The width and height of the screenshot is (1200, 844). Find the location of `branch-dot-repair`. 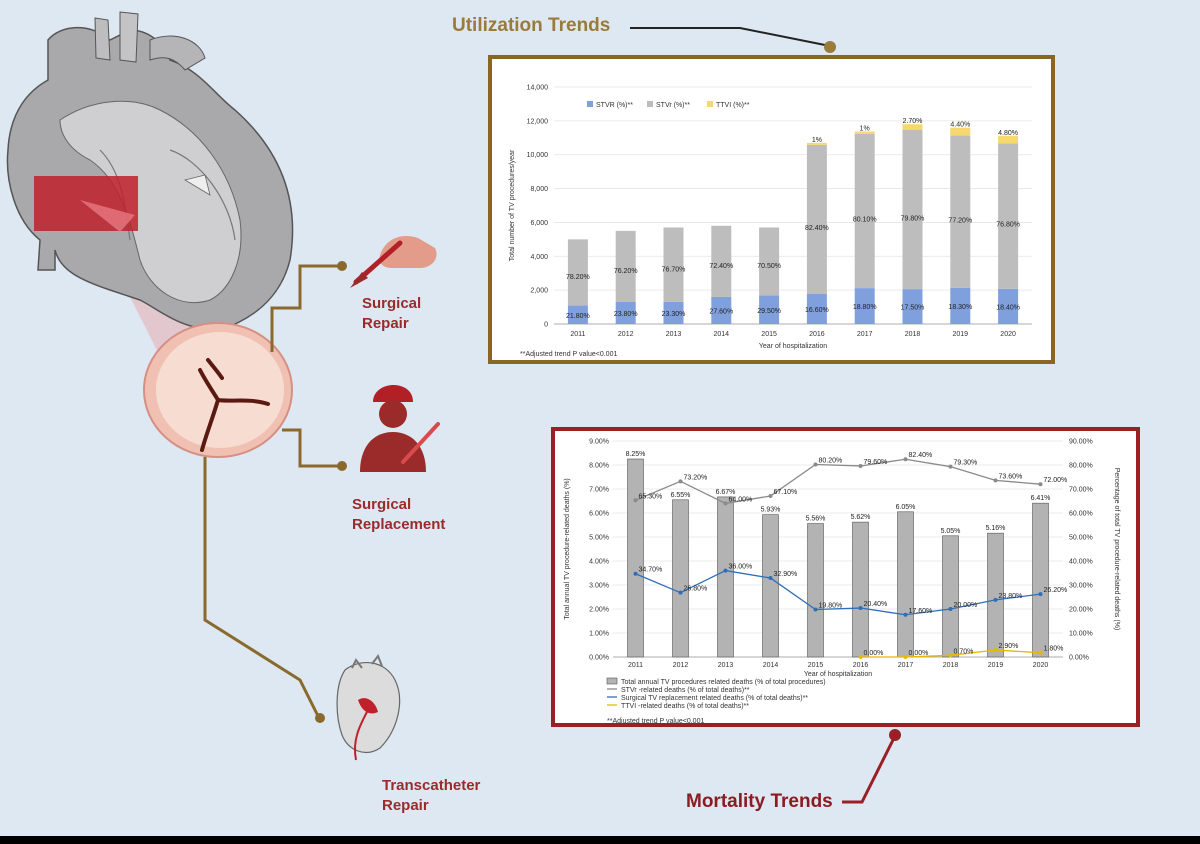

branch-dot-repair is located at coordinates (342, 266).